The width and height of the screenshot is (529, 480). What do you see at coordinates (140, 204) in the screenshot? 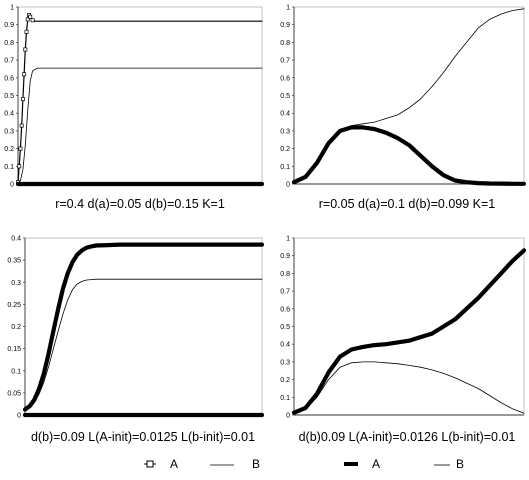
I see `chart-caption: r=0.4 d(a)=0.05 d(b)=0.15 K=1` at bounding box center [140, 204].